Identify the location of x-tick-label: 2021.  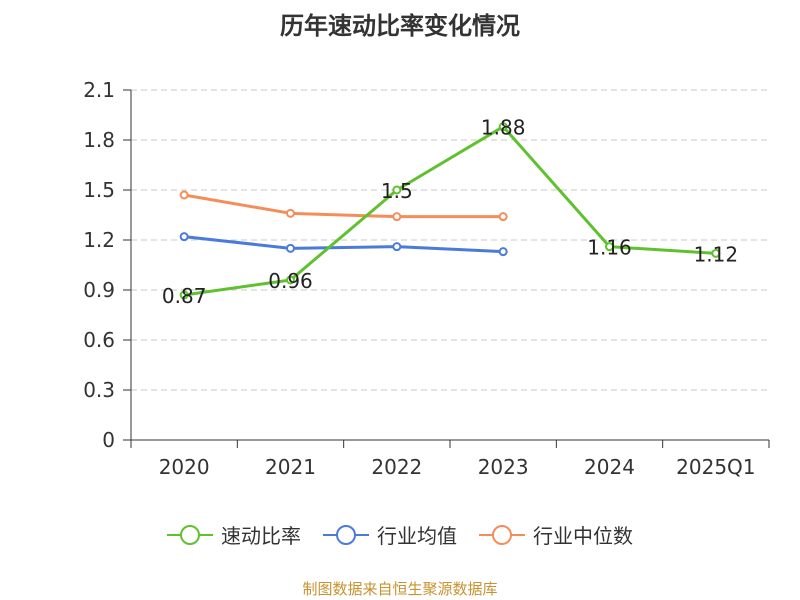
(290, 467).